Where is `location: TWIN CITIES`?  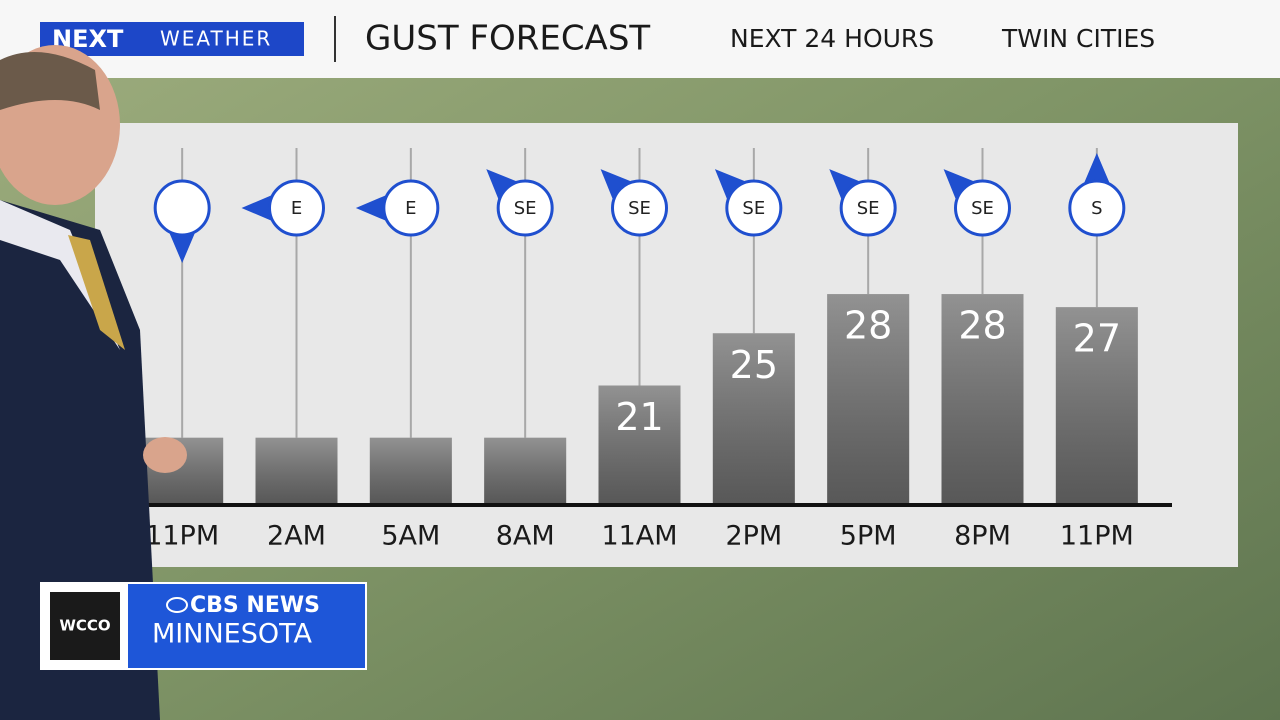
location: TWIN CITIES is located at coordinates (1078, 38).